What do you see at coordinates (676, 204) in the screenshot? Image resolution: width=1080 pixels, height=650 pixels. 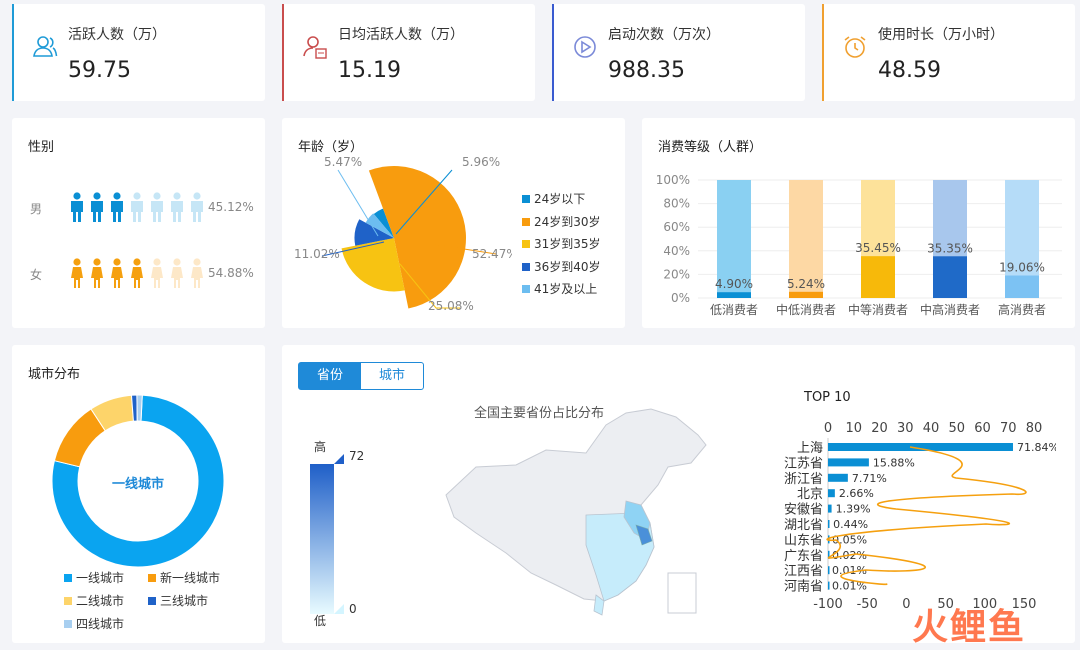 I see `y-tick-label: 80%` at bounding box center [676, 204].